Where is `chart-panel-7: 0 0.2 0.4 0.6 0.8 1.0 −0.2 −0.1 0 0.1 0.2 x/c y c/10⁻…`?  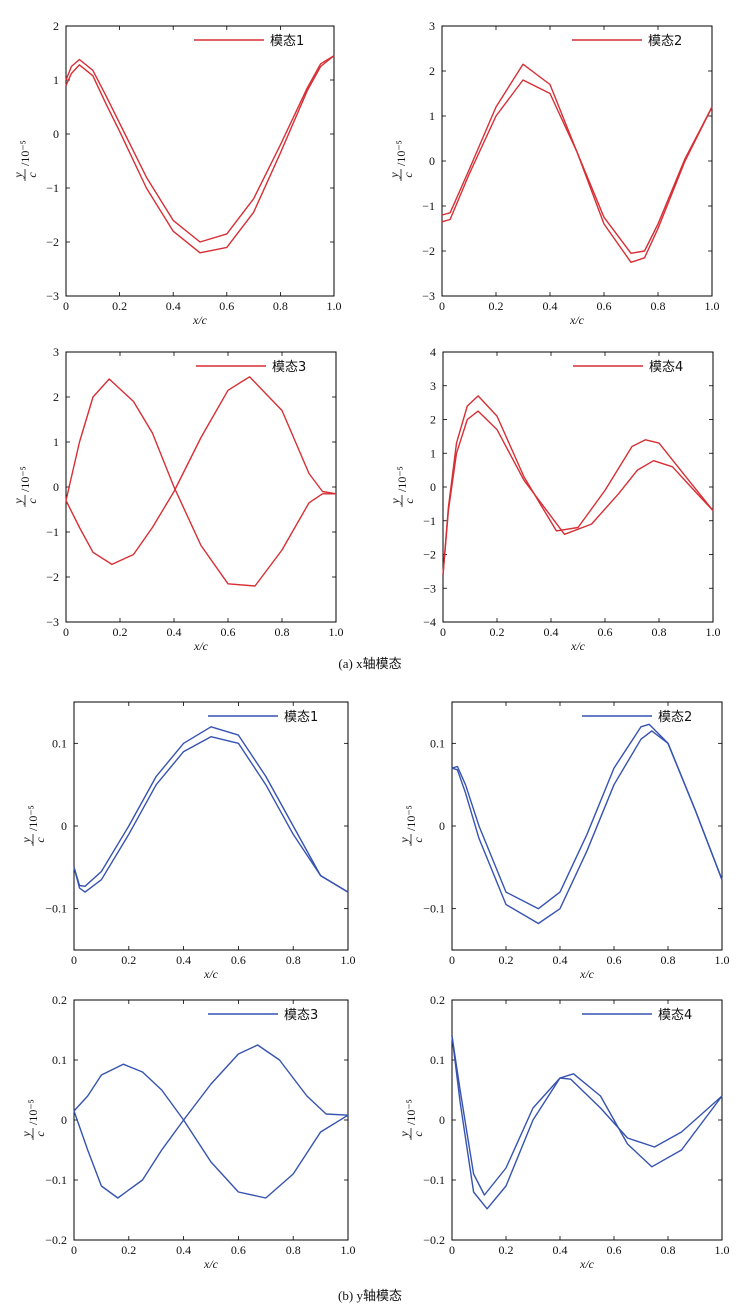
chart-panel-7: 0 0.2 0.4 0.6 0.8 1.0 −0.2 −0.1 0 0.1 0.2 x/c y c/10⁻… is located at coordinates (187, 1132).